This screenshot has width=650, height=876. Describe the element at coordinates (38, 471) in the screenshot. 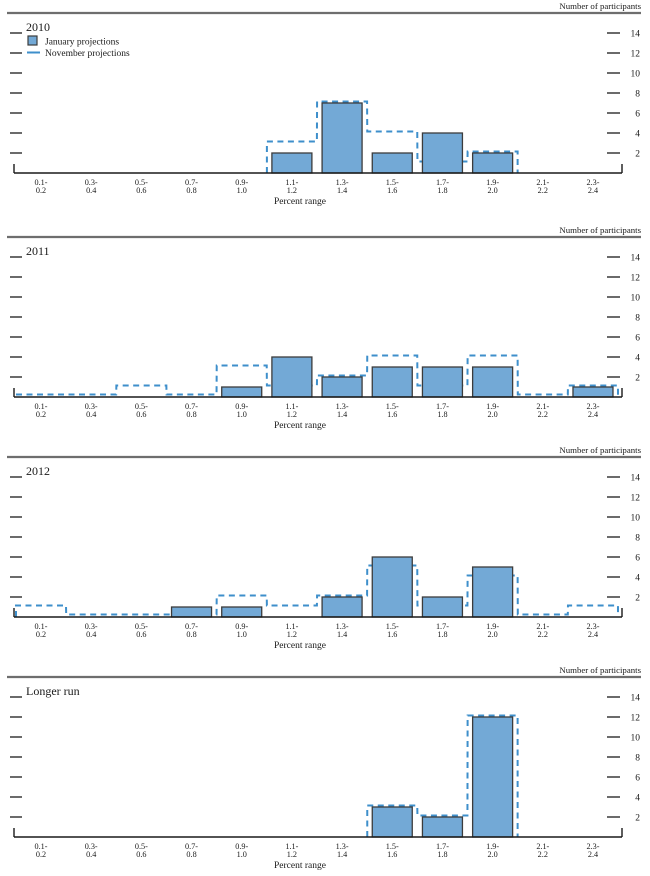

I see `panel-title: 2012` at that location.